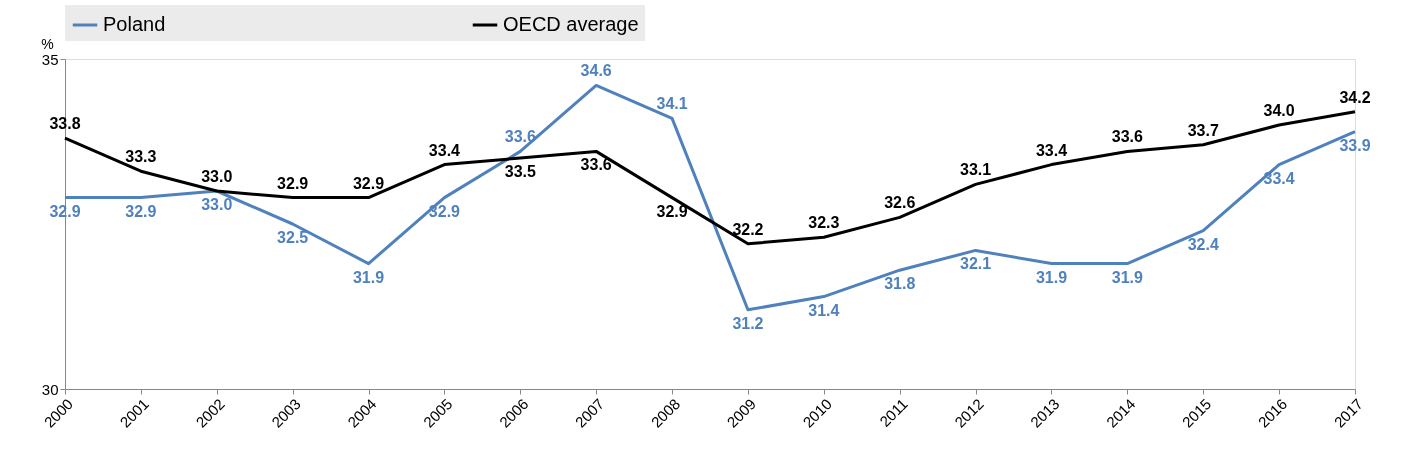  What do you see at coordinates (50, 389) in the screenshot?
I see `y-tick-label: 30` at bounding box center [50, 389].